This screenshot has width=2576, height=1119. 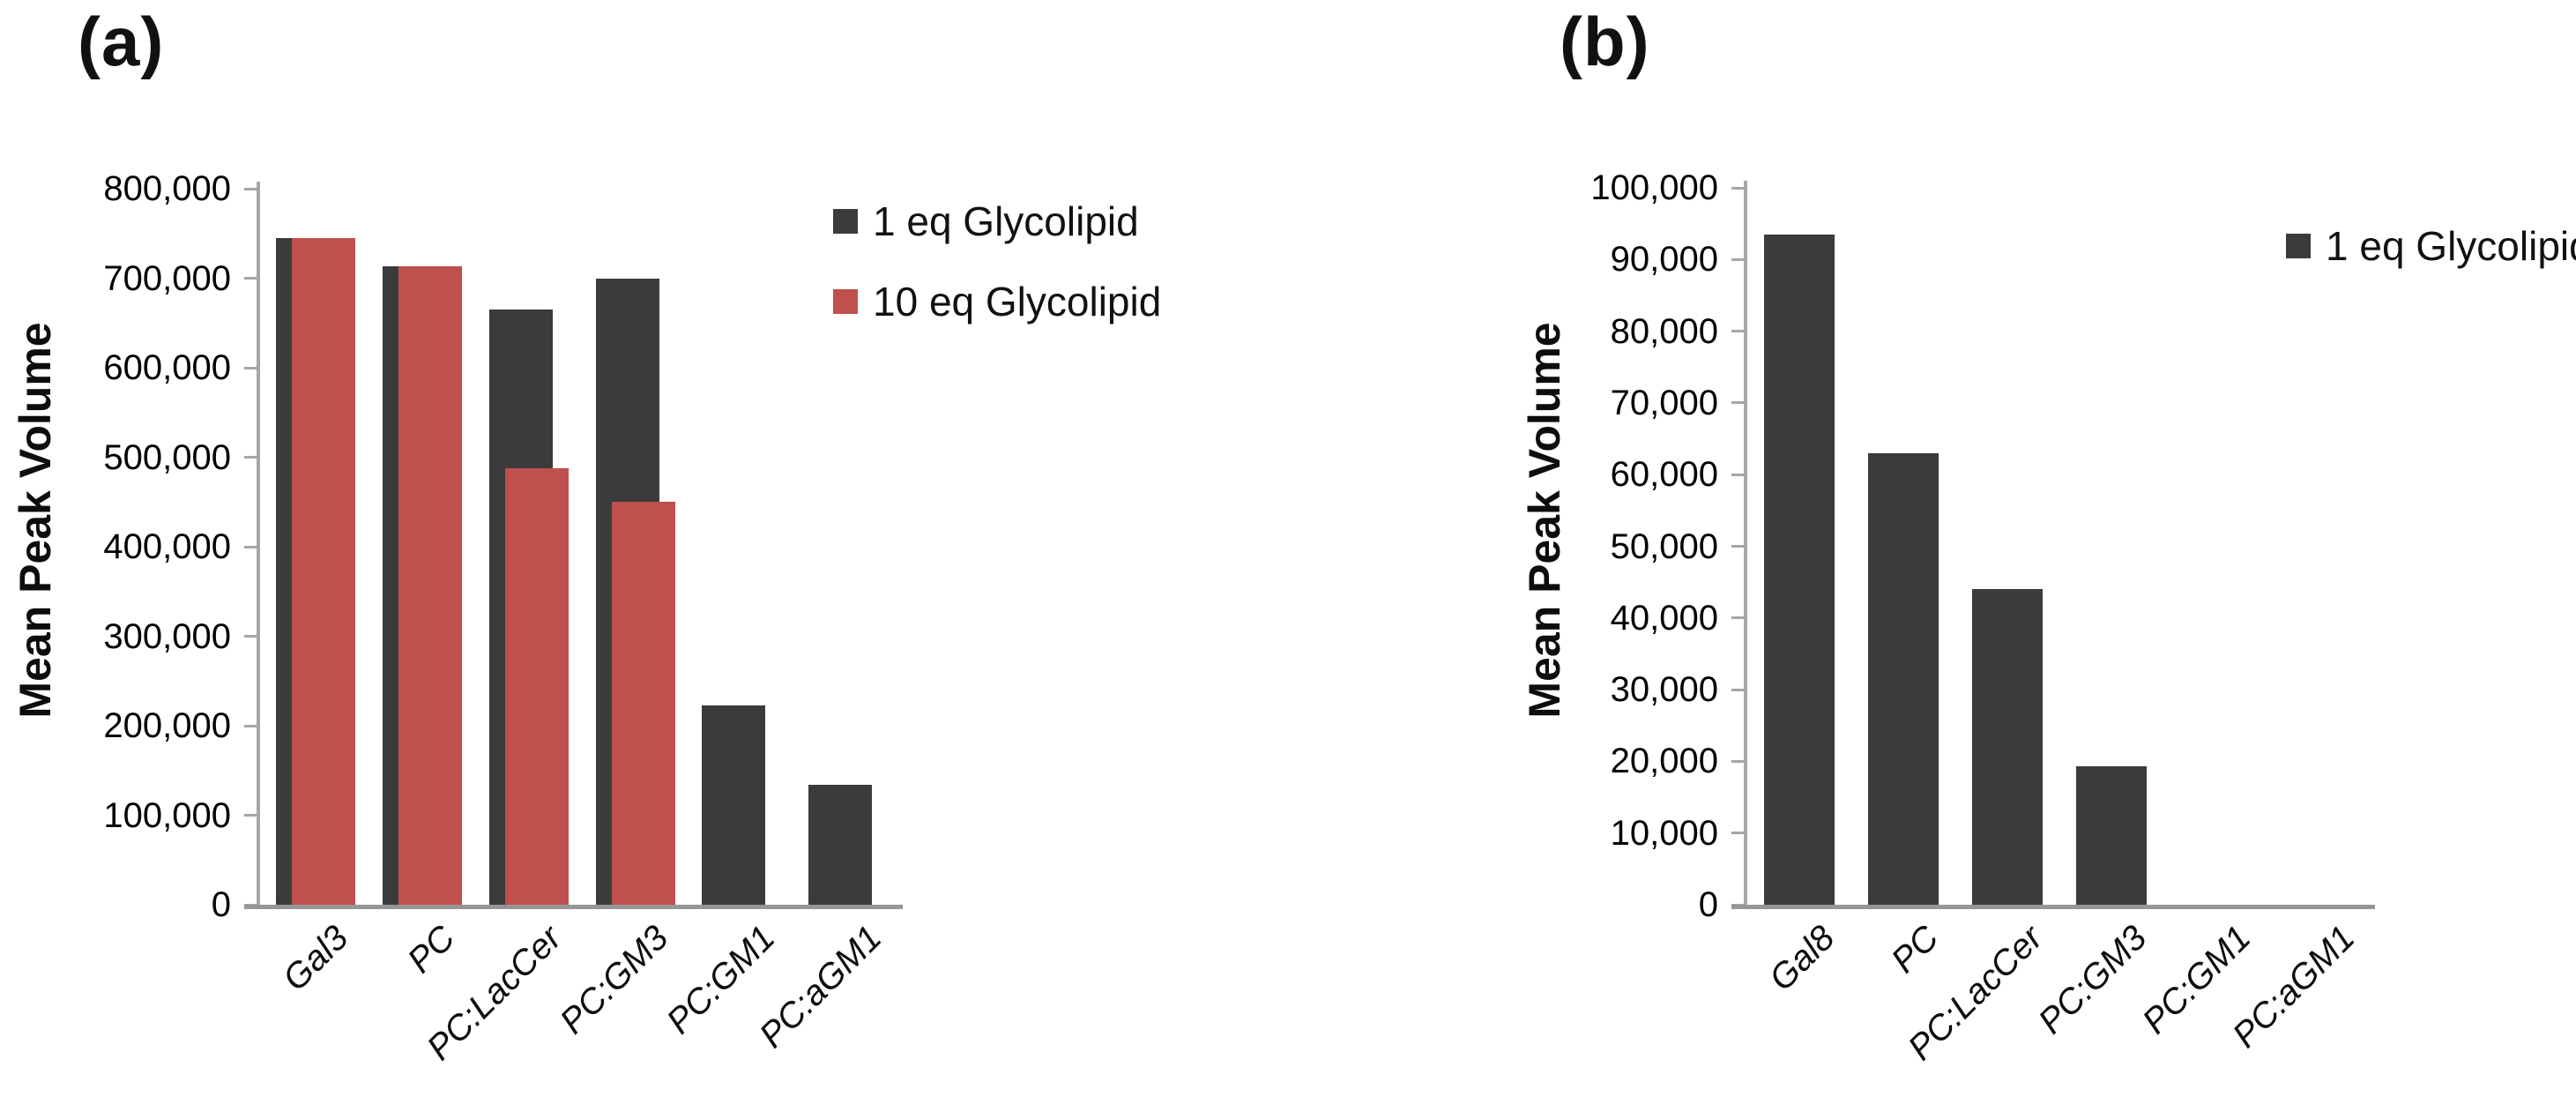 What do you see at coordinates (167, 636) in the screenshot?
I see `chart-a-y-tick-label: 300,000` at bounding box center [167, 636].